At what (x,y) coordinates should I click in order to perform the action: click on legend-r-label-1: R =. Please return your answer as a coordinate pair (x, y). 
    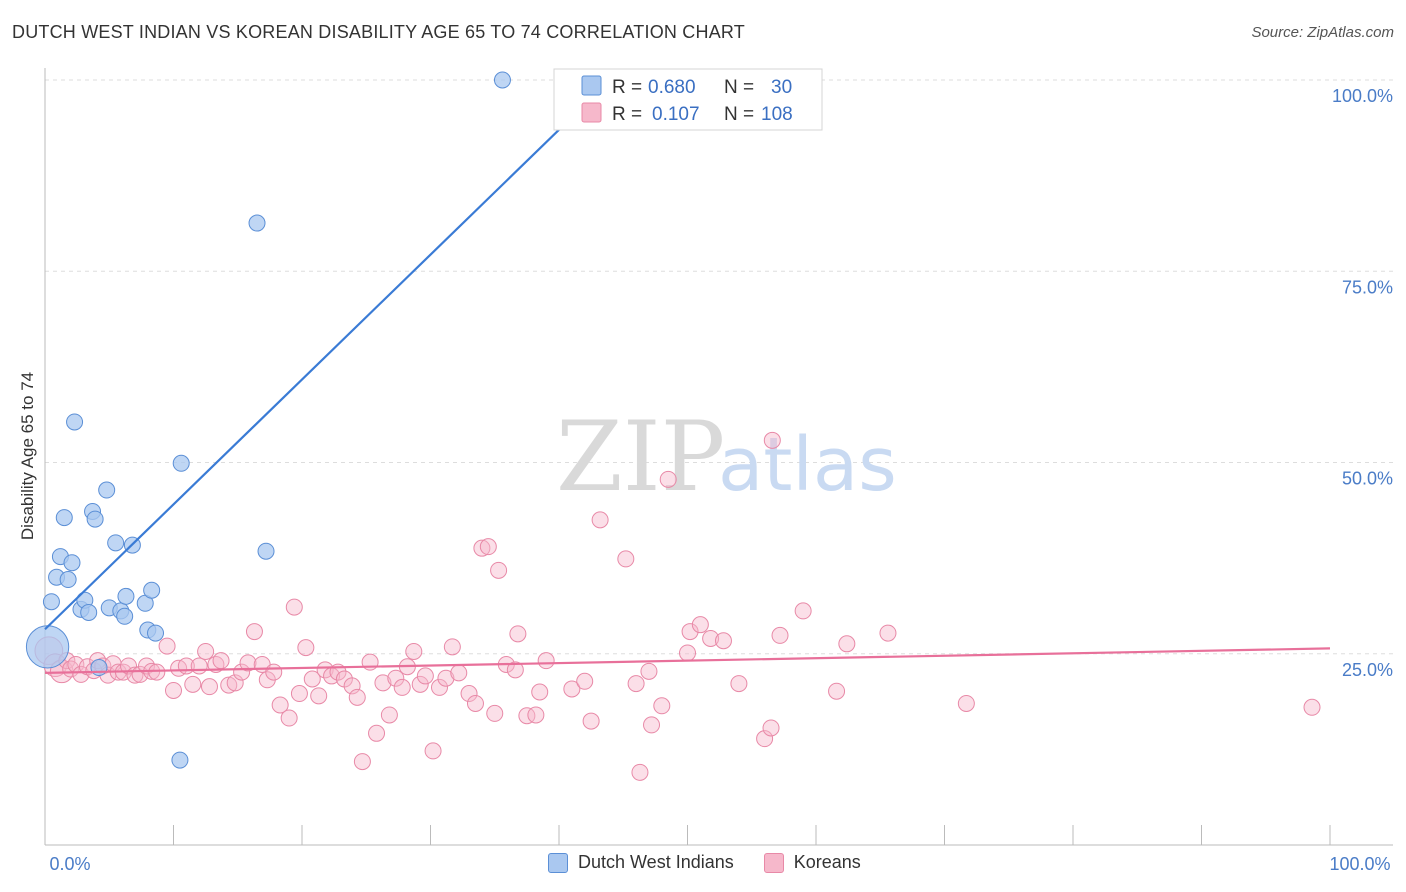
    Looking at the image, I should click on (627, 87).